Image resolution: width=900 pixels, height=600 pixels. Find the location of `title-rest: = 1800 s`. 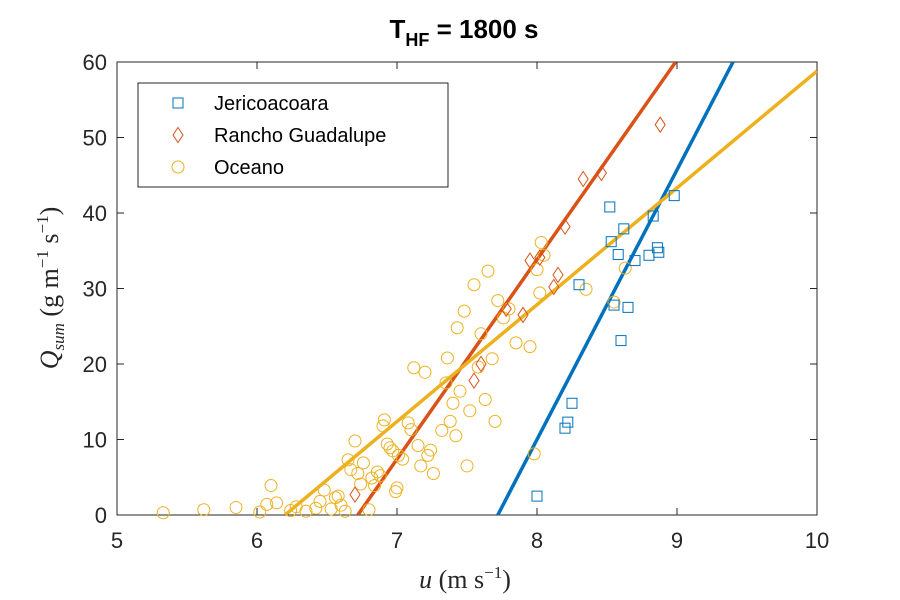

title-rest: = 1800 s is located at coordinates (483, 29).